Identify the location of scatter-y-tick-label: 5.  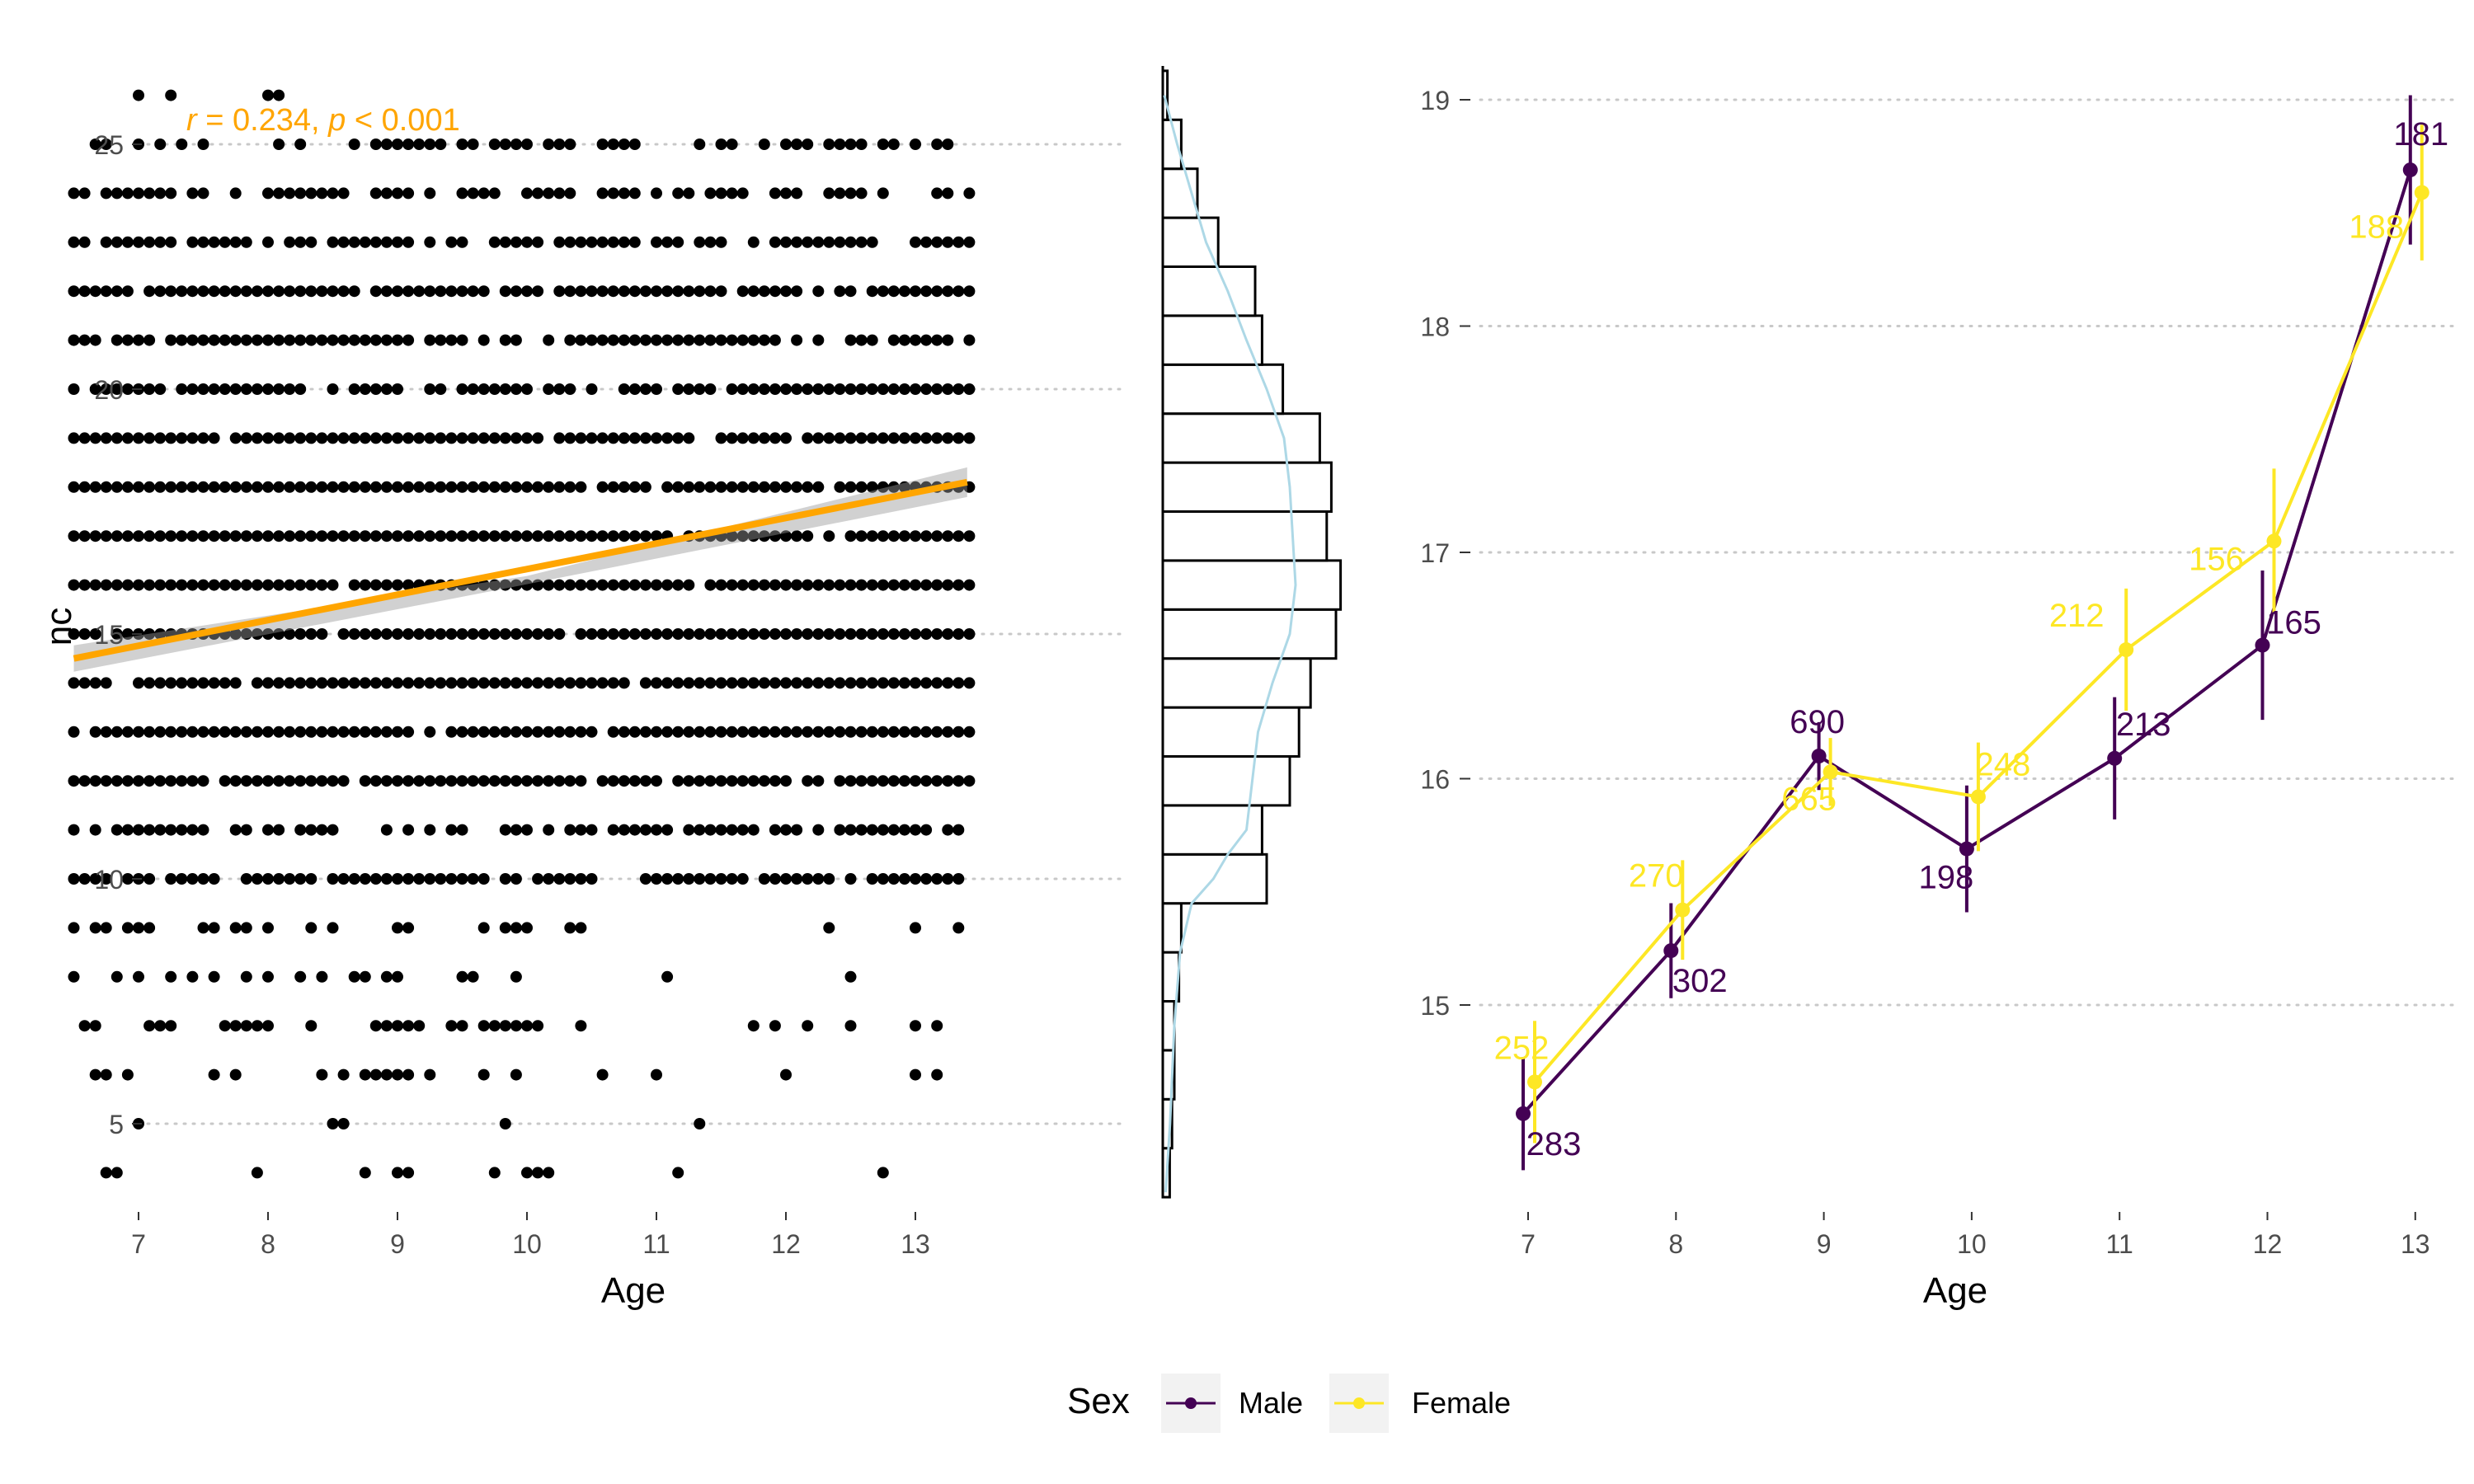
(116, 1124).